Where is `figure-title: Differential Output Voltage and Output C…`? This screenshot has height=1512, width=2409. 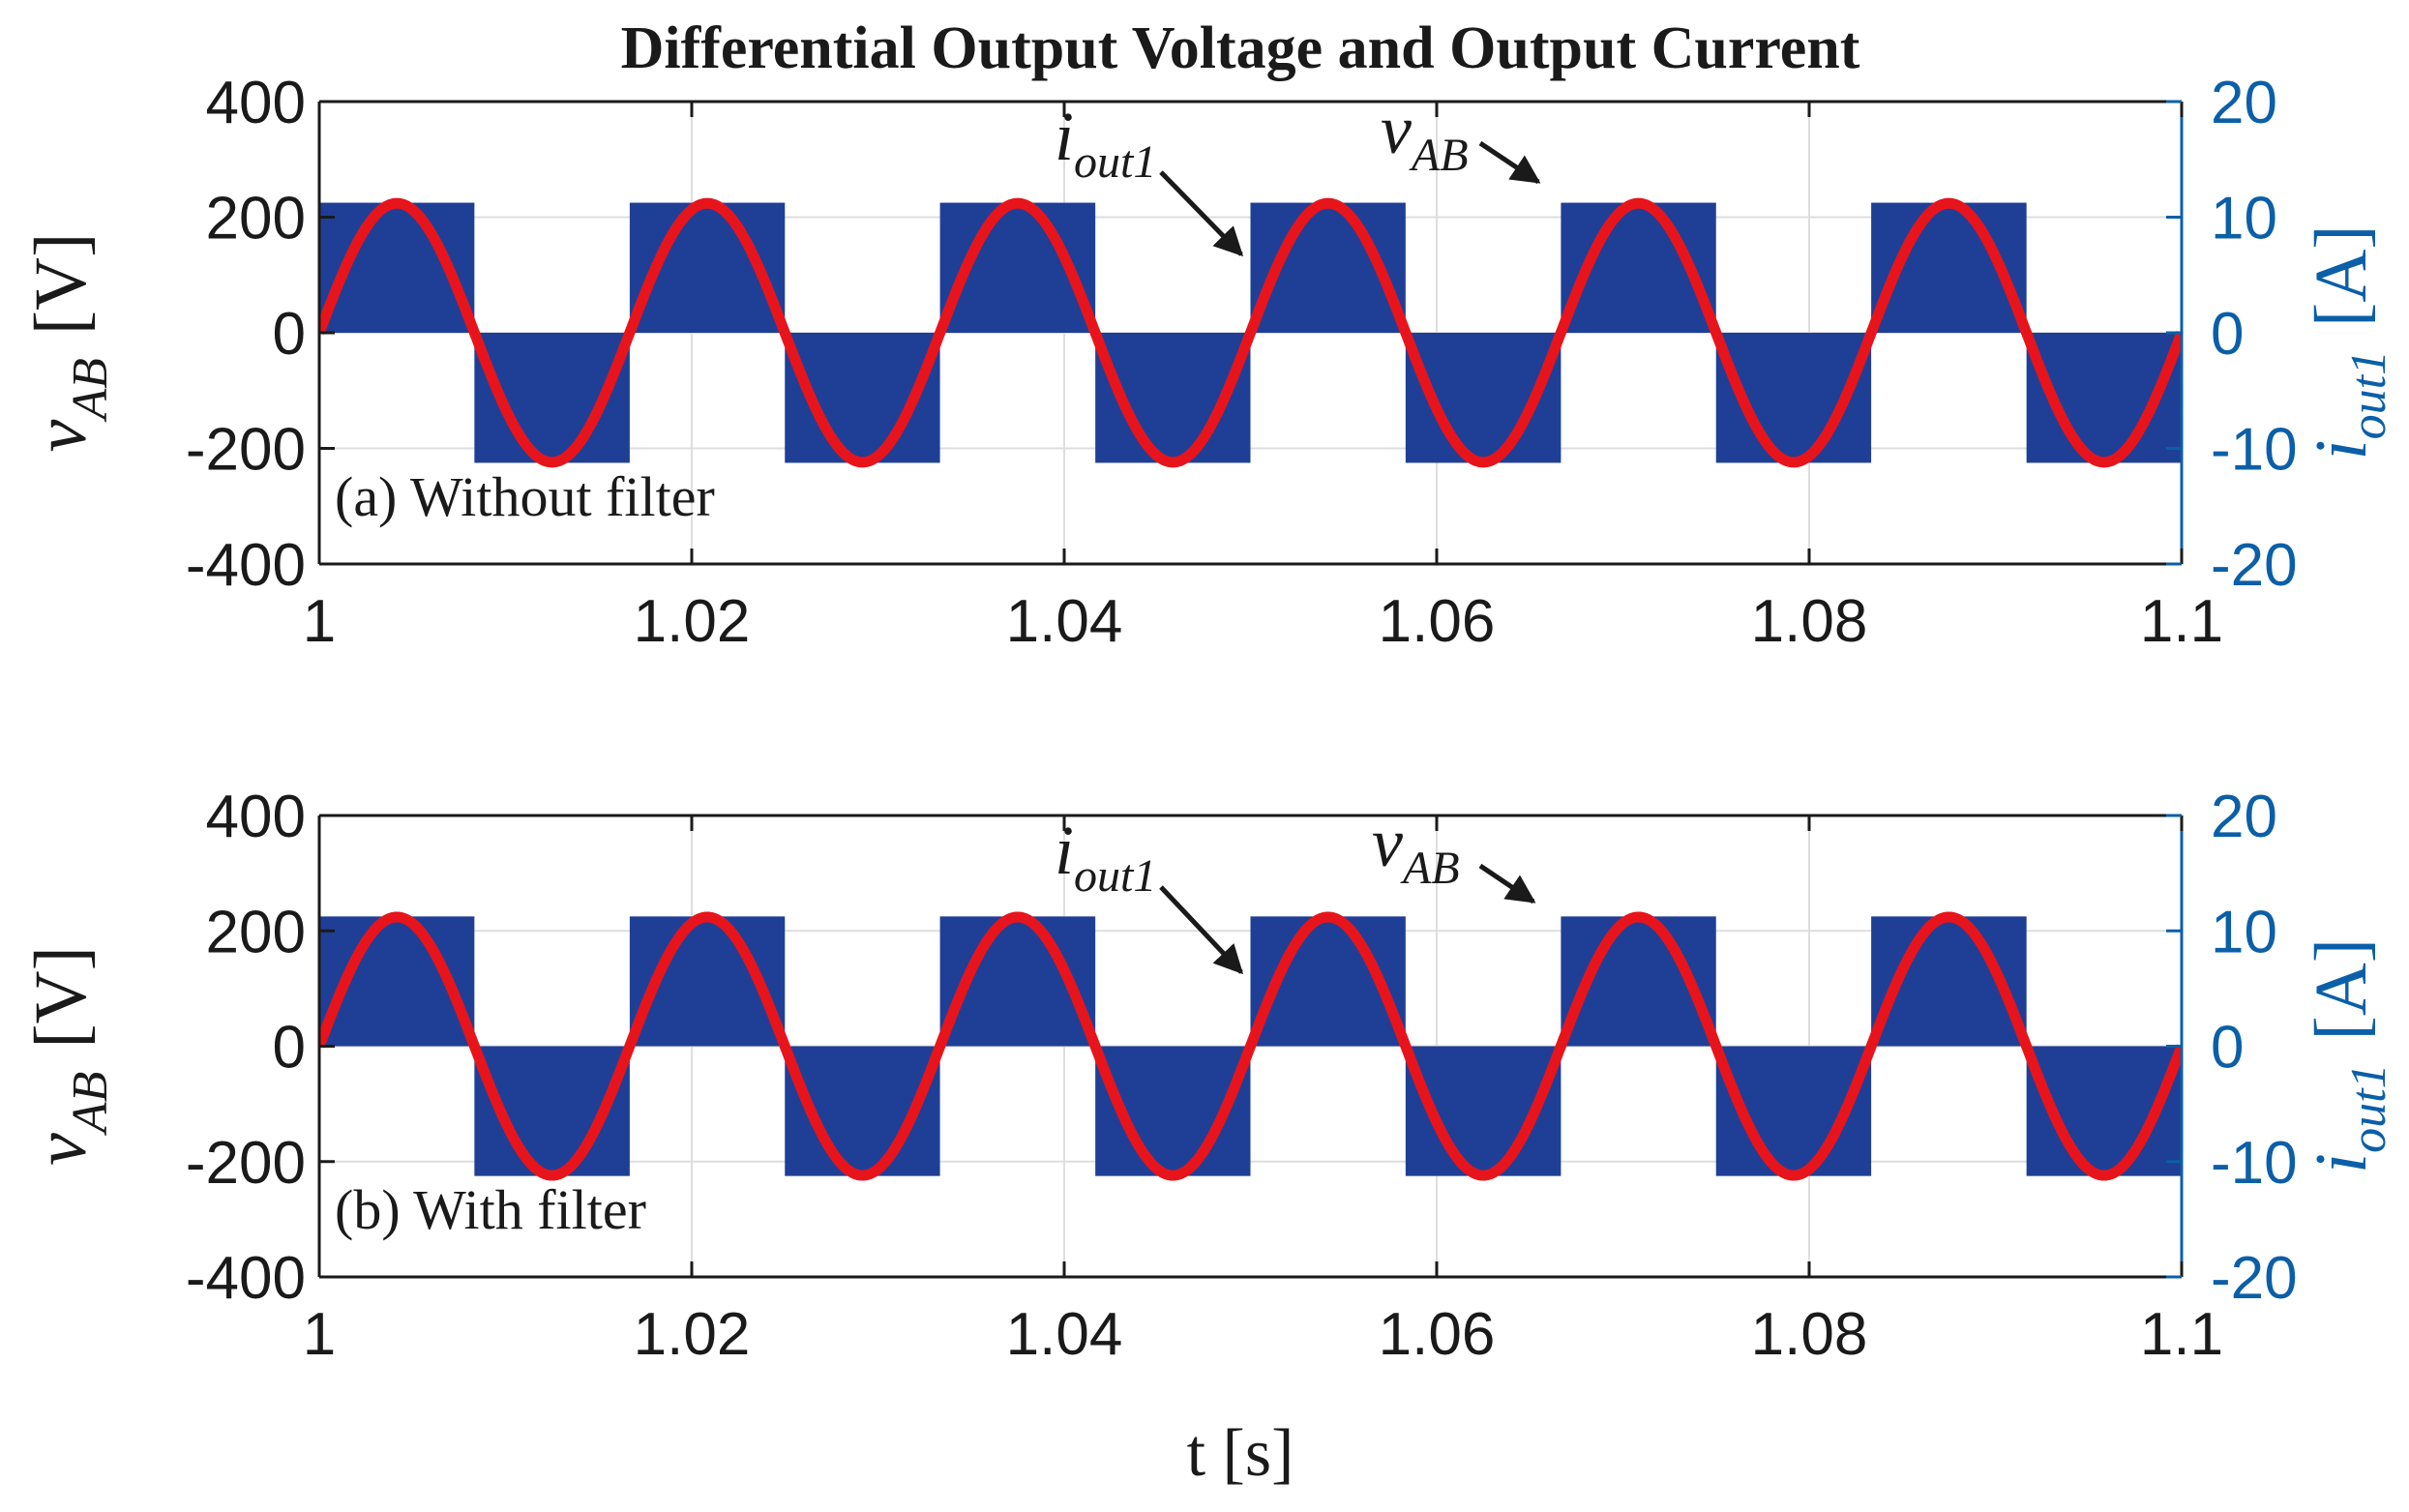
figure-title: Differential Output Voltage and Output C… is located at coordinates (1240, 48).